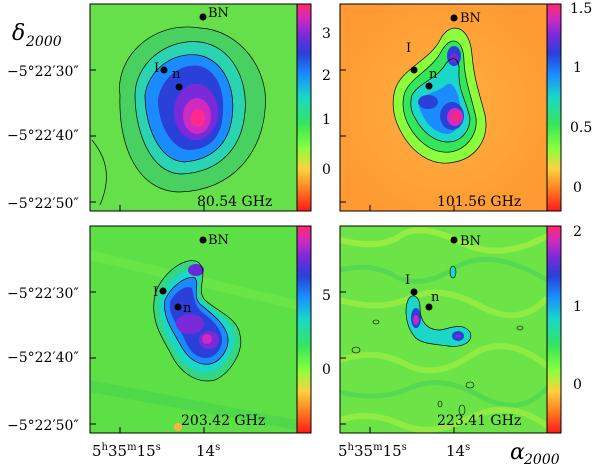  I want to click on ra-tick-label-left-1: 5h35m15s, so click(126, 451).